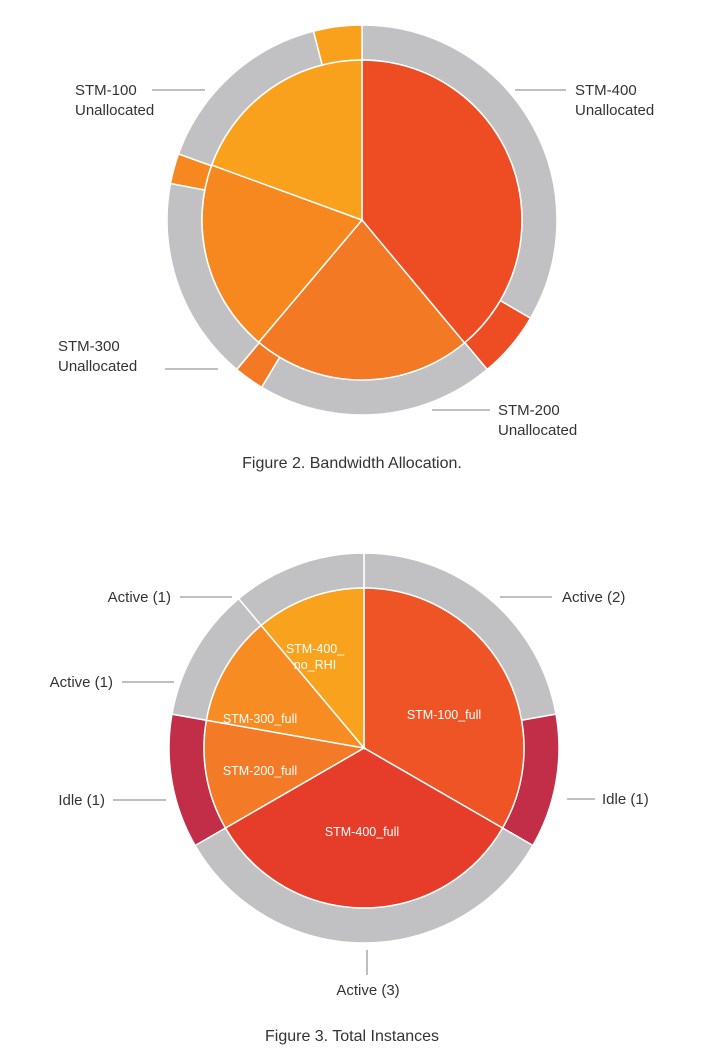 Image resolution: width=704 pixels, height=1064 pixels. What do you see at coordinates (81, 682) in the screenshot?
I see `fig3-callout-active-1-mid: Active (1)` at bounding box center [81, 682].